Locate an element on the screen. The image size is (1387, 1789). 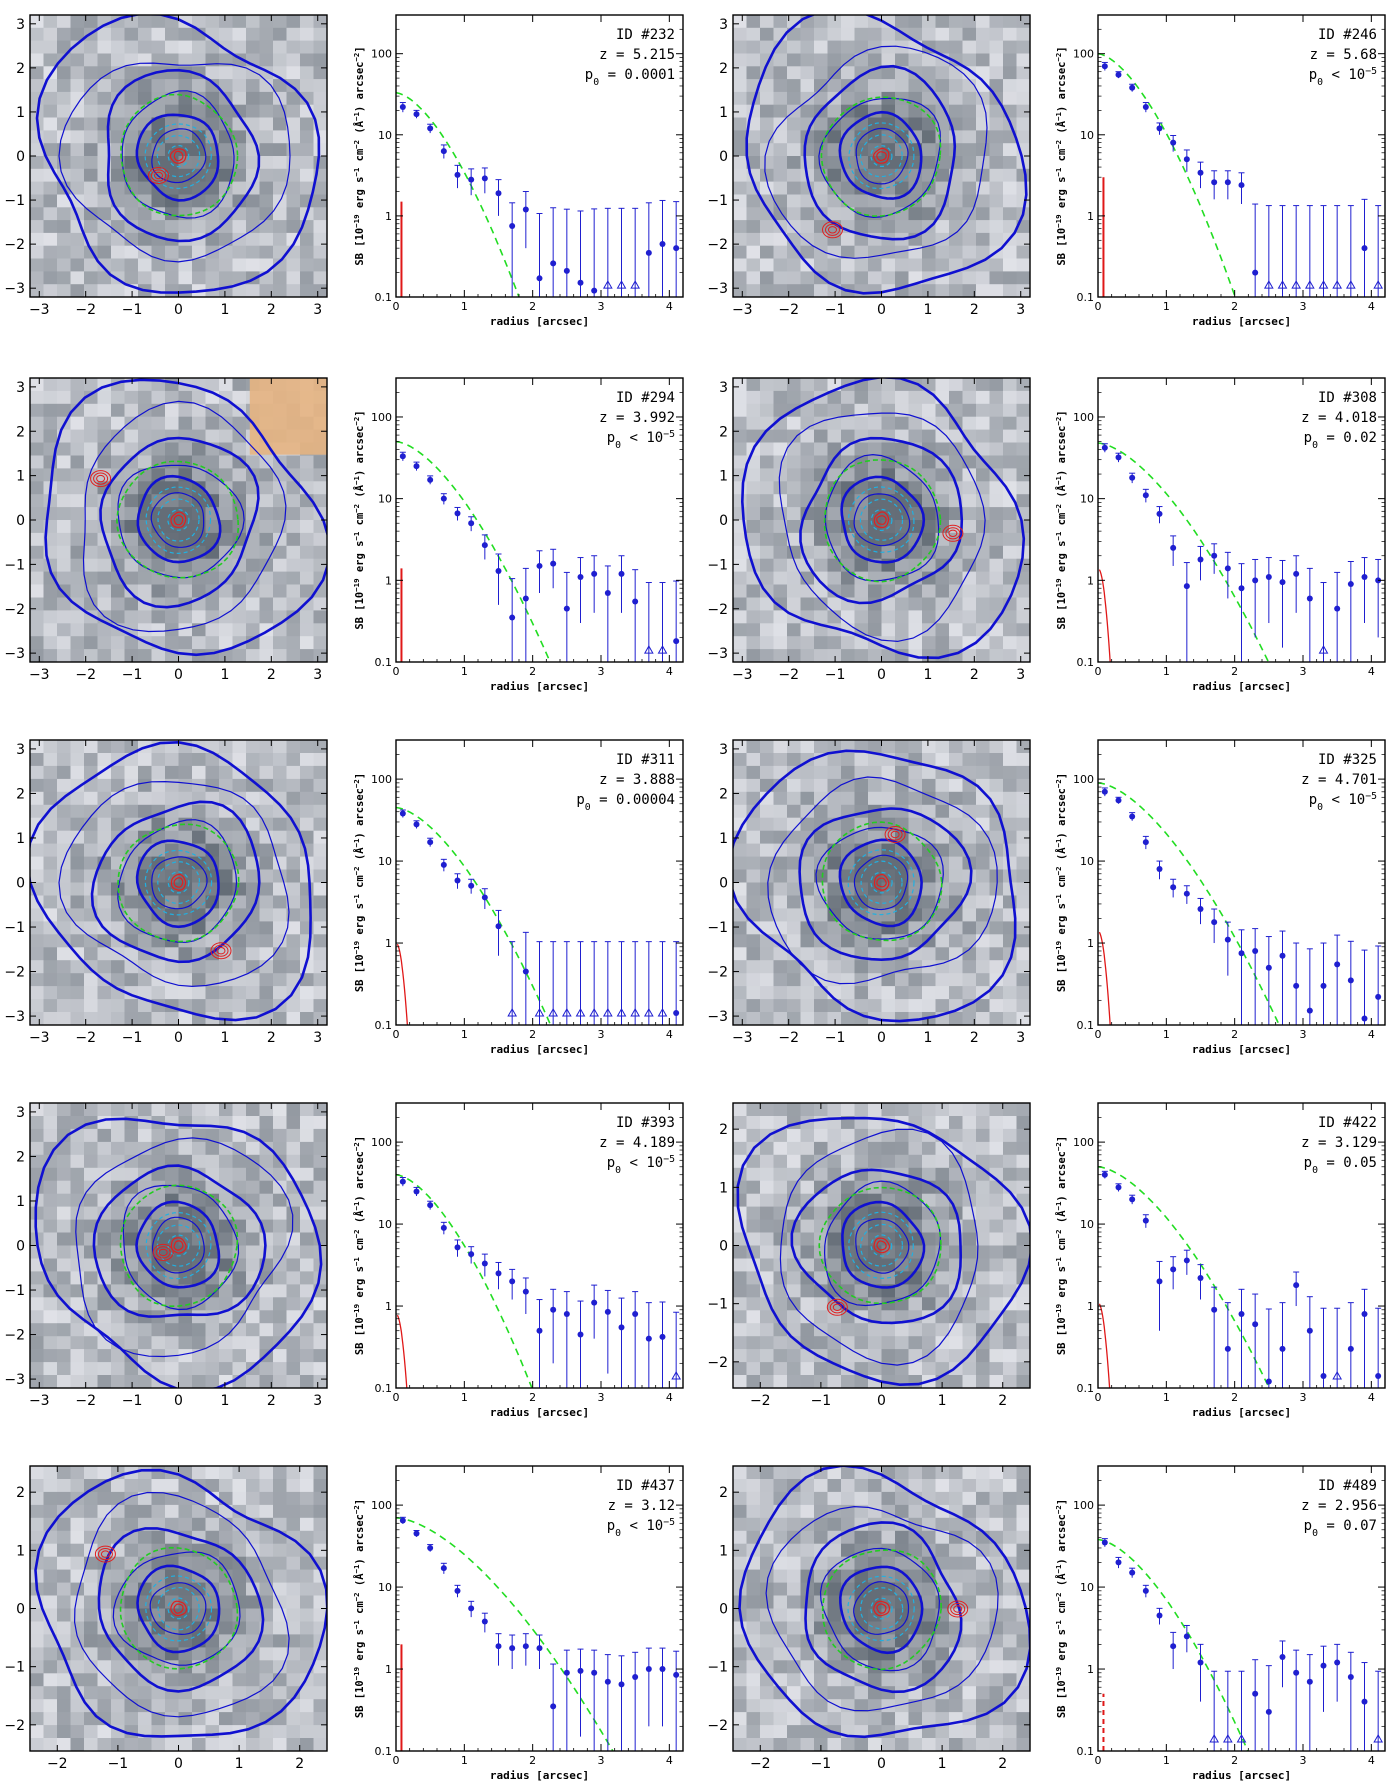
contour-red is located at coordinates (881, 520).